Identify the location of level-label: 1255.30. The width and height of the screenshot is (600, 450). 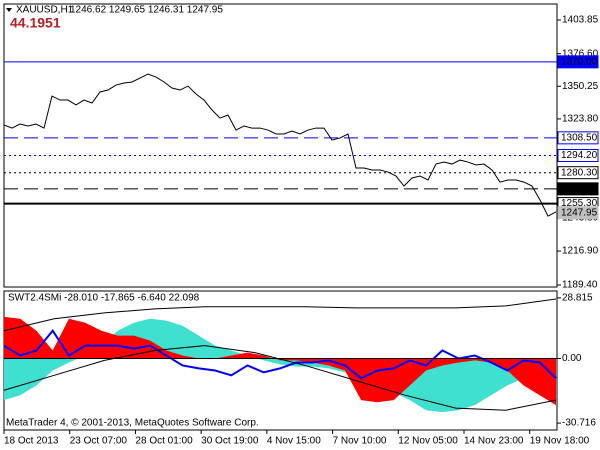
(579, 203).